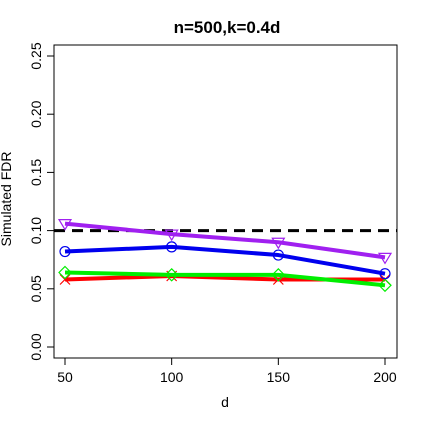 This screenshot has height=428, width=423. Describe the element at coordinates (385, 377) in the screenshot. I see `x-tick-label: 200` at that location.